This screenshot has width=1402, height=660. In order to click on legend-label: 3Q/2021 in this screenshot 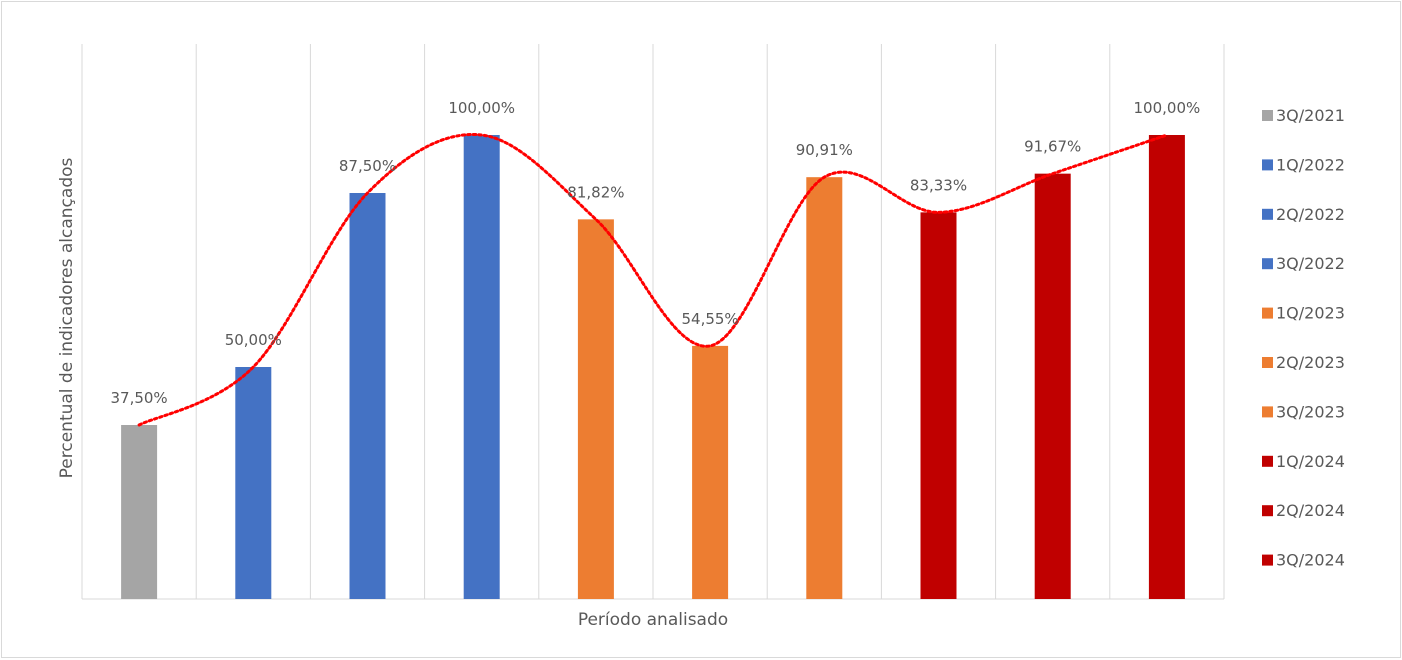, I will do `click(1310, 115)`.